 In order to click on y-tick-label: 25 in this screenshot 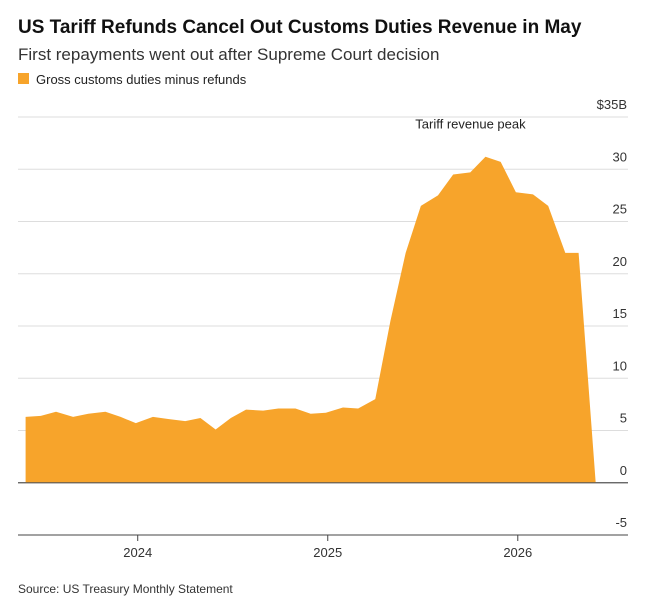, I will do `click(620, 209)`.